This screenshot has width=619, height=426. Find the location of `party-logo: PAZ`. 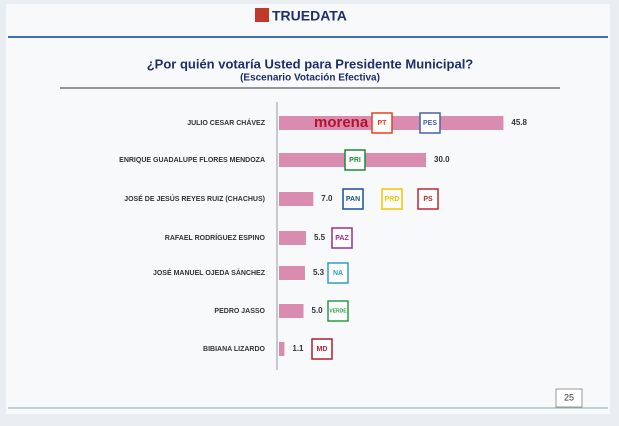

party-logo: PAZ is located at coordinates (342, 238).